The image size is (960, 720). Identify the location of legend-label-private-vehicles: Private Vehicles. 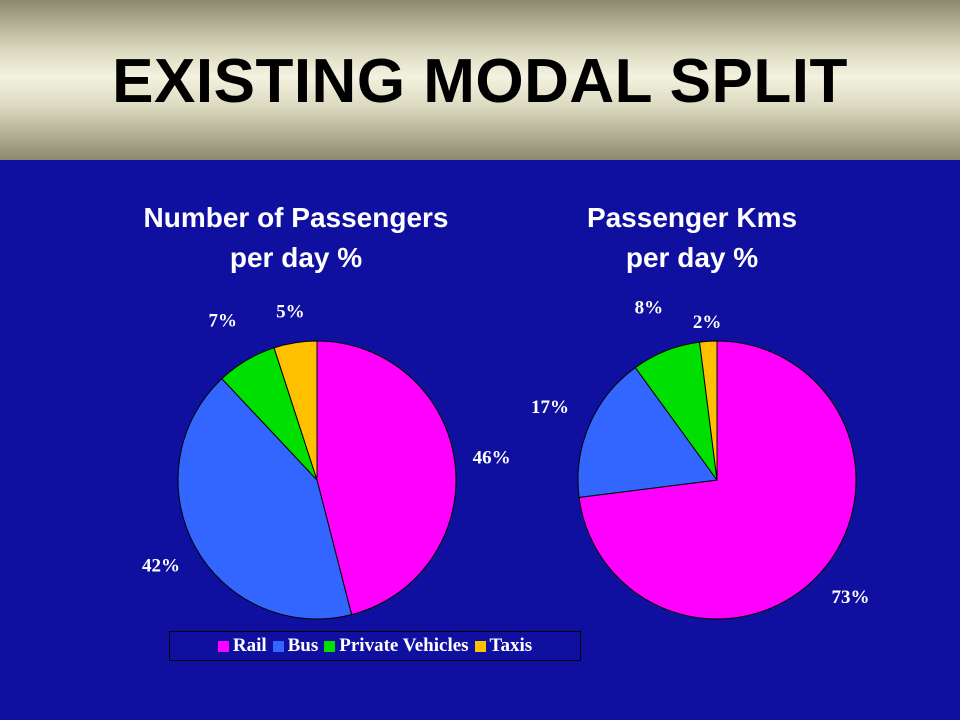
(404, 645).